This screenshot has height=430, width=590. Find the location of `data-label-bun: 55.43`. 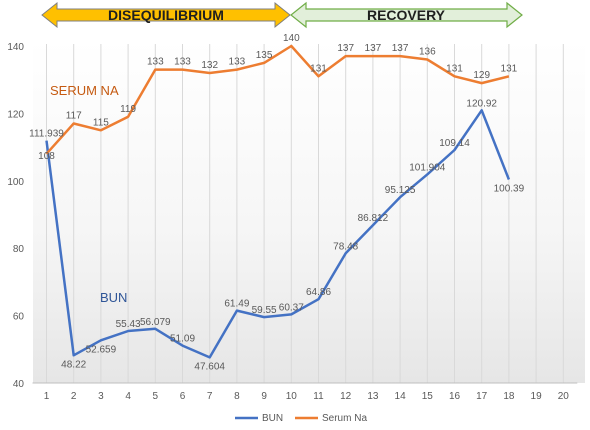

data-label-bun: 55.43 is located at coordinates (128, 324).